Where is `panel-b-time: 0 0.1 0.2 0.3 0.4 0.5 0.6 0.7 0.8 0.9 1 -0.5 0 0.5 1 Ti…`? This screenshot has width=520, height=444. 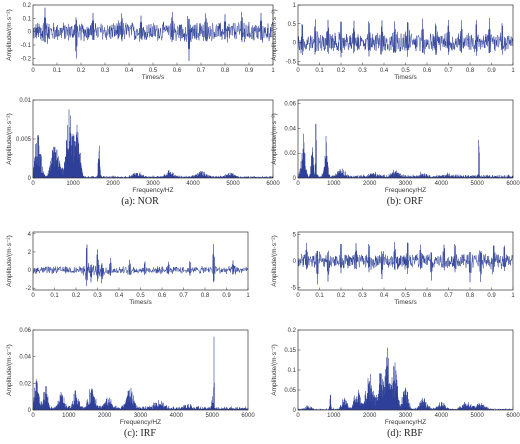 panel-b-time: 0 0.1 0.2 0.3 0.4 0.5 0.6 0.7 0.8 0.9 1 -0.5 0 0.5 1 Ti… is located at coordinates (393, 42).